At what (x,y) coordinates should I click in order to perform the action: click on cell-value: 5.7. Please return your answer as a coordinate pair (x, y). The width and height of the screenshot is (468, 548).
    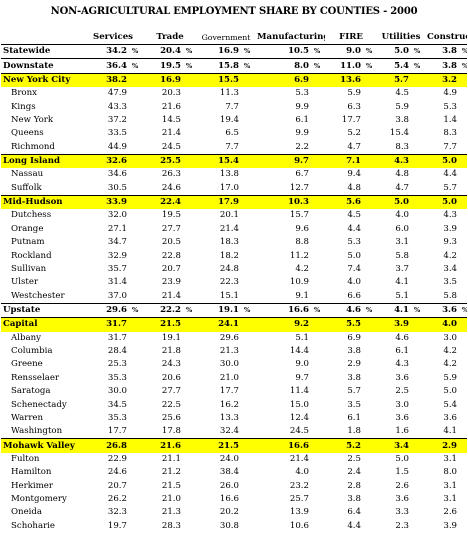
    Looking at the image, I should click on (450, 187).